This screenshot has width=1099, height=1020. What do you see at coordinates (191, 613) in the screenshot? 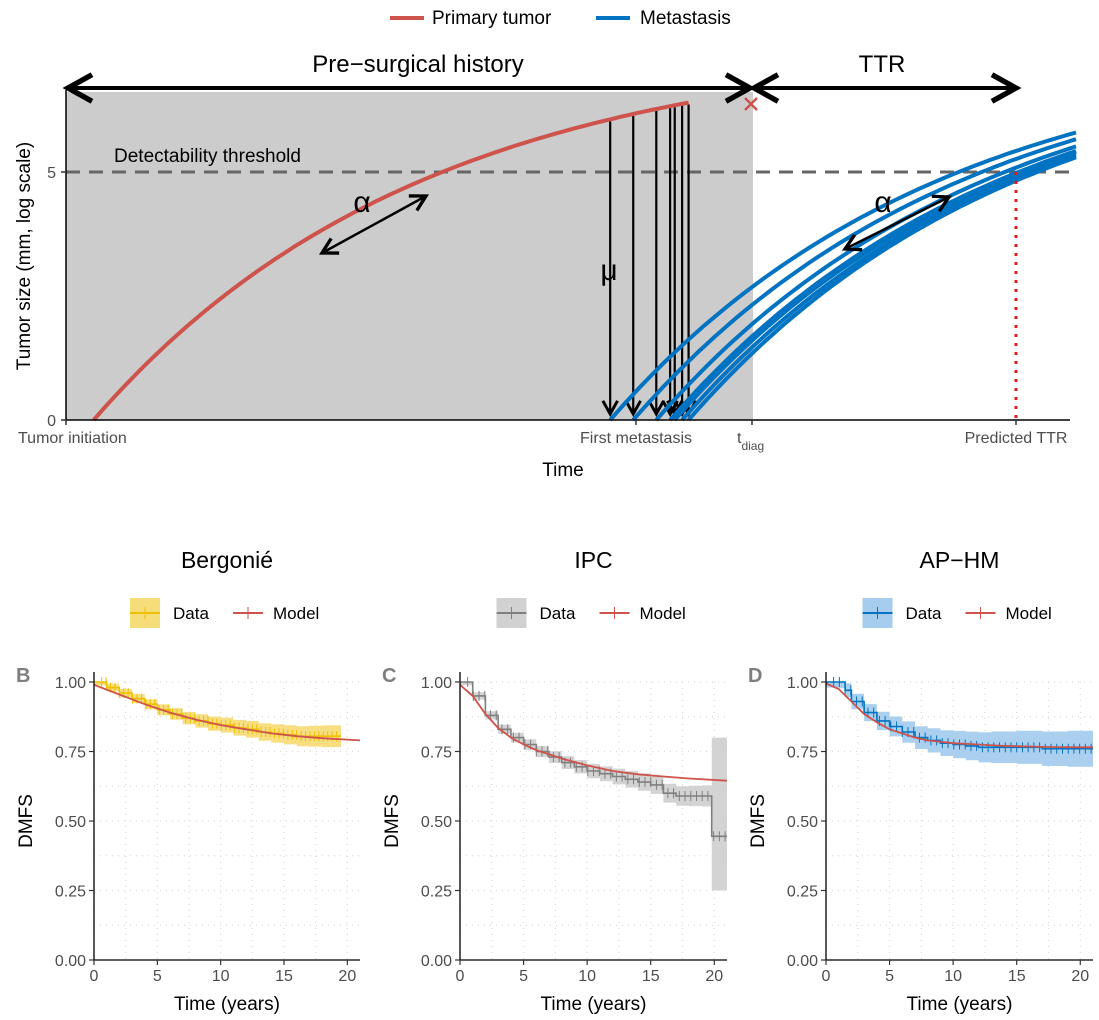
I see `legend-data-label-0: Data` at bounding box center [191, 613].